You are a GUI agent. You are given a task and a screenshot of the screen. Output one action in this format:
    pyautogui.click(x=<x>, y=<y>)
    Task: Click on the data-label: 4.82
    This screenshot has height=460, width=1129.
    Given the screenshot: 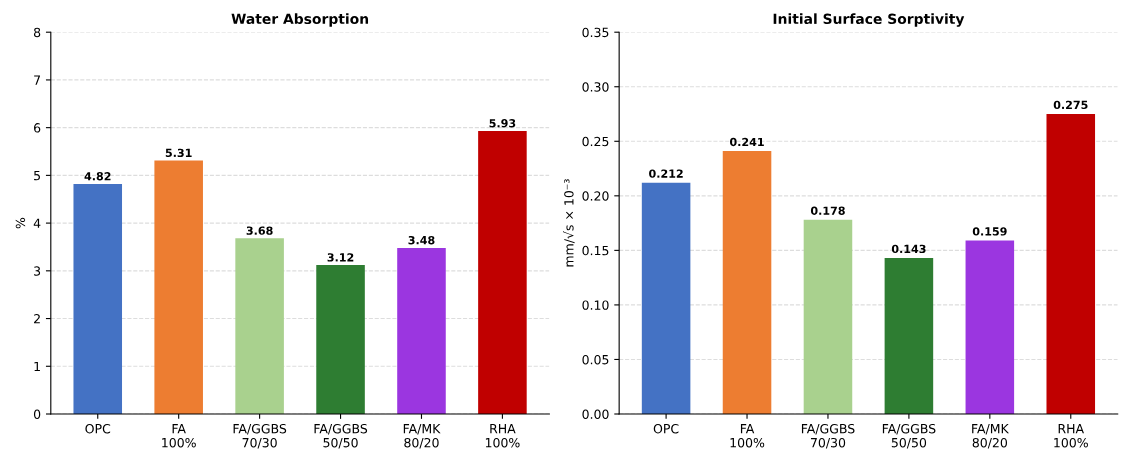 What is the action you would take?
    pyautogui.click(x=97, y=176)
    